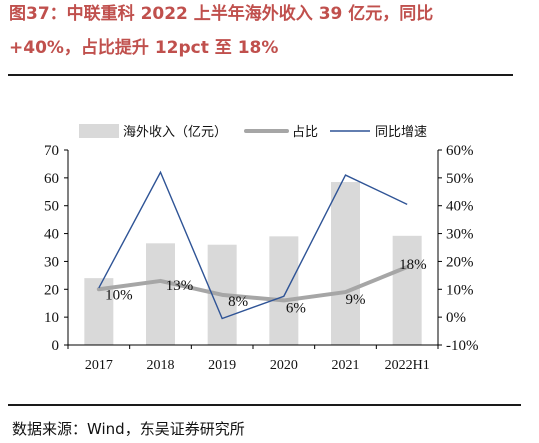 This screenshot has width=539, height=443. Describe the element at coordinates (260, 75) in the screenshot. I see `title-rule` at that location.